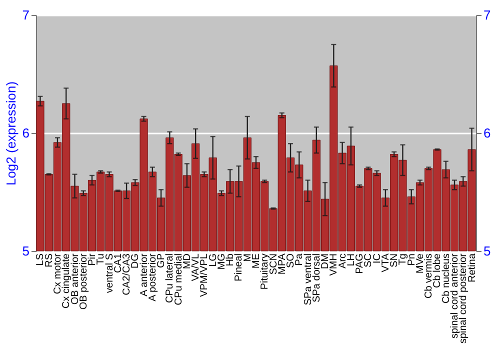 Image resolution: width=500 pixels, height=350 pixels. What do you see at coordinates (58, 273) in the screenshot?
I see `x-tick-label: Cx motor` at bounding box center [58, 273].